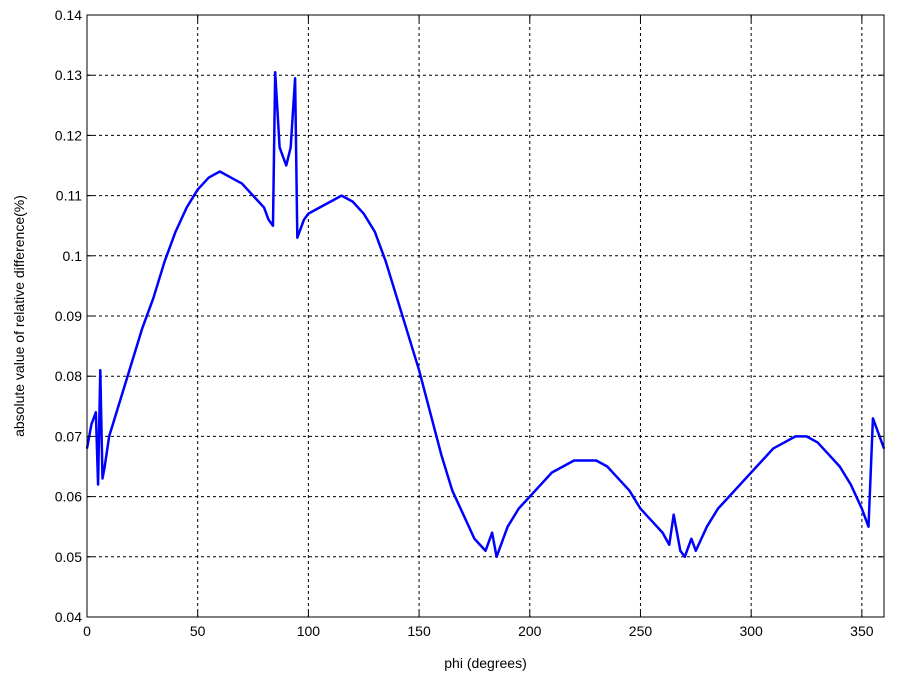 The image size is (900, 675). I want to click on x-tick-label: 250, so click(641, 631).